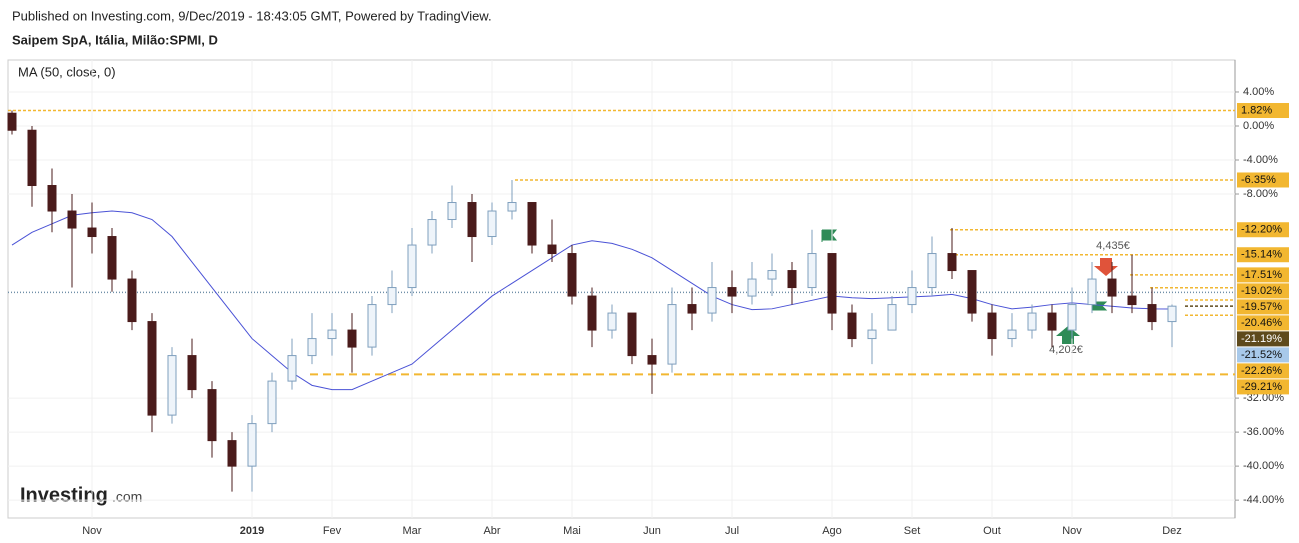 This screenshot has width=1299, height=543. Describe the element at coordinates (1113, 246) in the screenshot. I see `annotation: 4,435€` at that location.